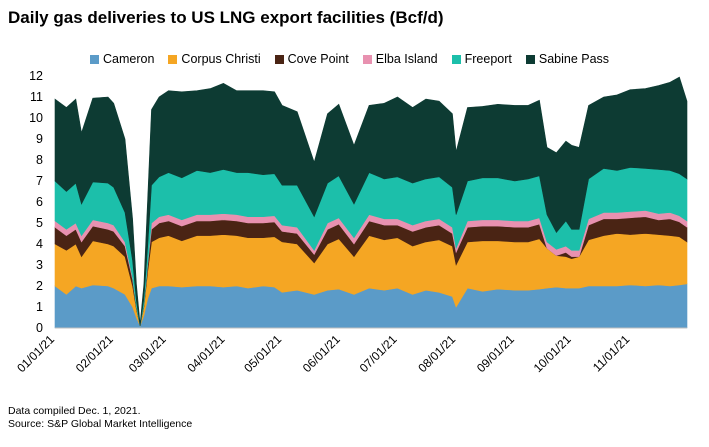 Image resolution: width=709 pixels, height=447 pixels. What do you see at coordinates (378, 353) in the screenshot?
I see `x-tick-label: 07/01/21` at bounding box center [378, 353].